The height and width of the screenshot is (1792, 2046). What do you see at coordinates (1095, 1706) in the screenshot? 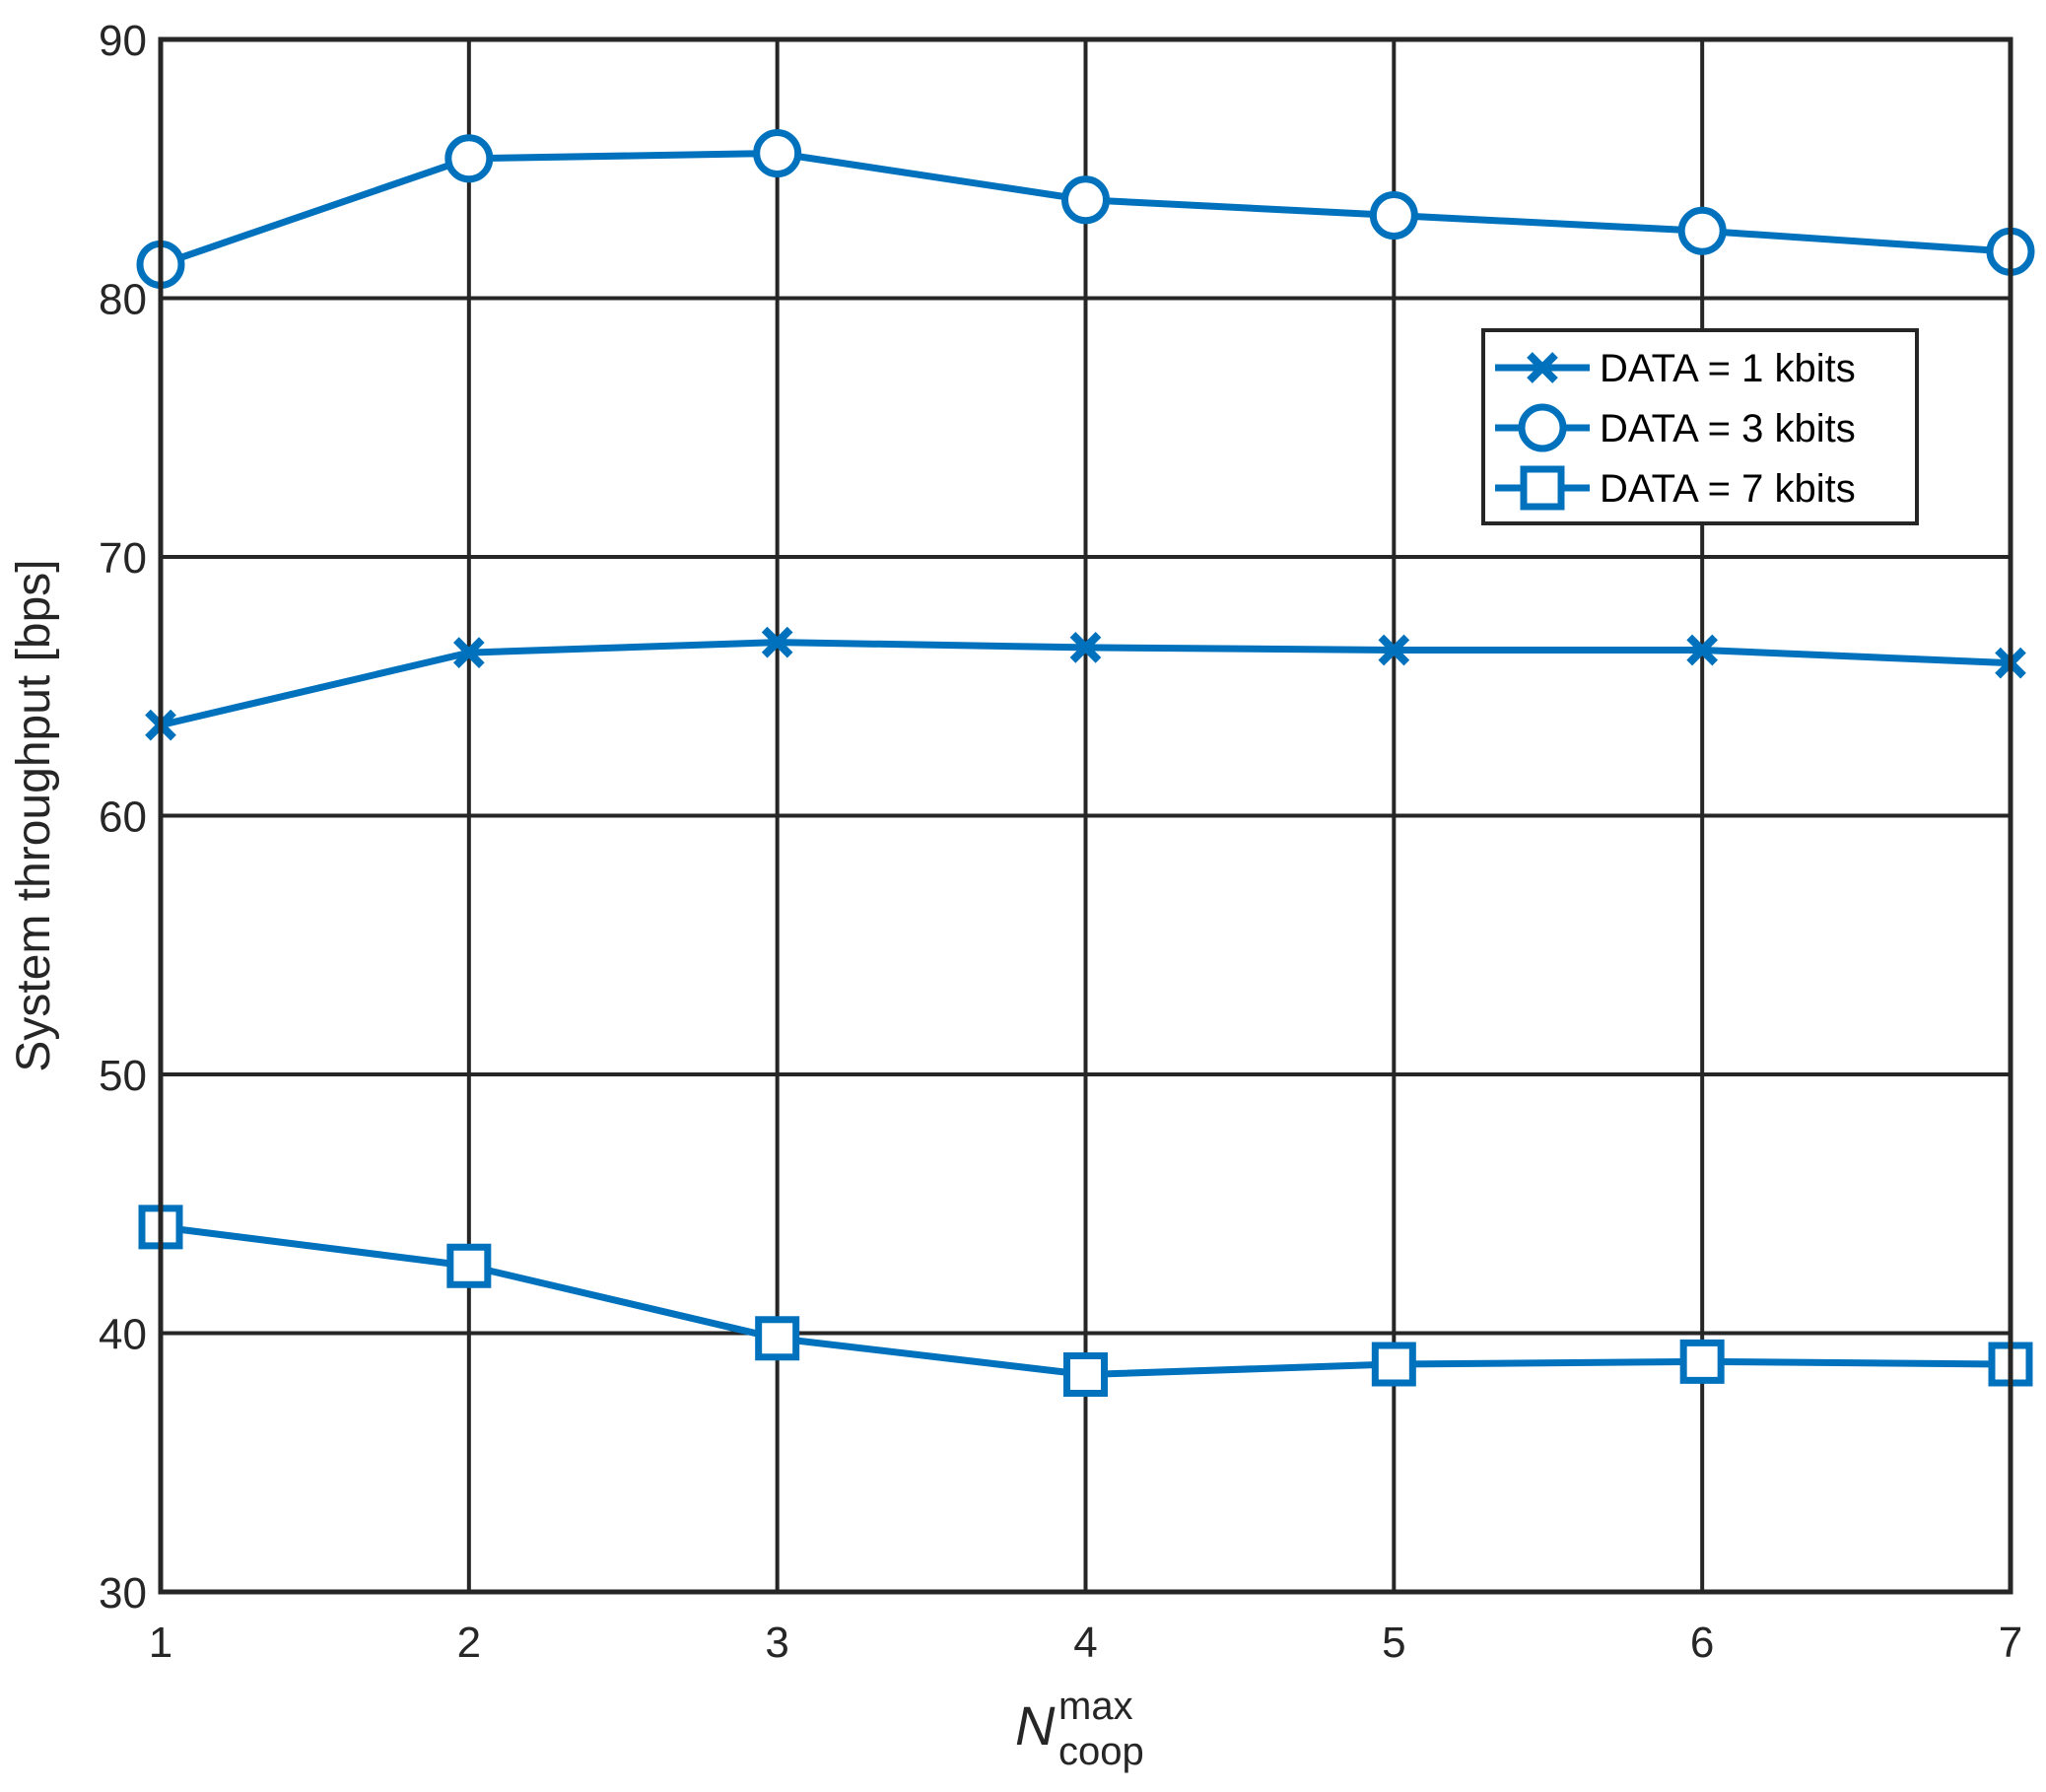
I see `x-axis-label-superscript: max` at bounding box center [1095, 1706].